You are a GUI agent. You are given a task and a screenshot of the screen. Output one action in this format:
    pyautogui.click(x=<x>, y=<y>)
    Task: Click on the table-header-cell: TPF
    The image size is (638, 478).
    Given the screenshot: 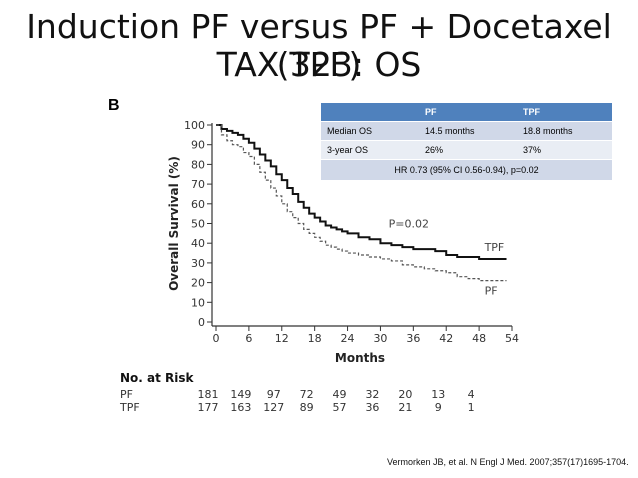 What is the action you would take?
    pyautogui.click(x=564, y=112)
    